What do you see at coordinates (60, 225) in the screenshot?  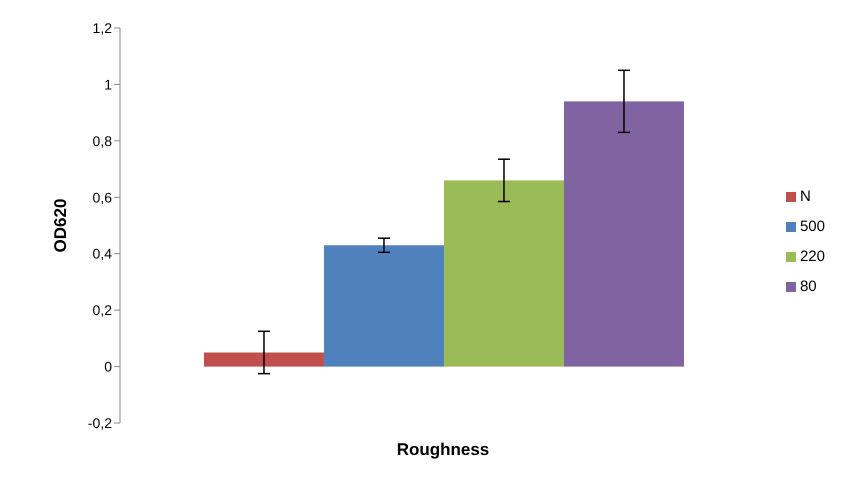 I see `y-axis-title: OD620` at bounding box center [60, 225].